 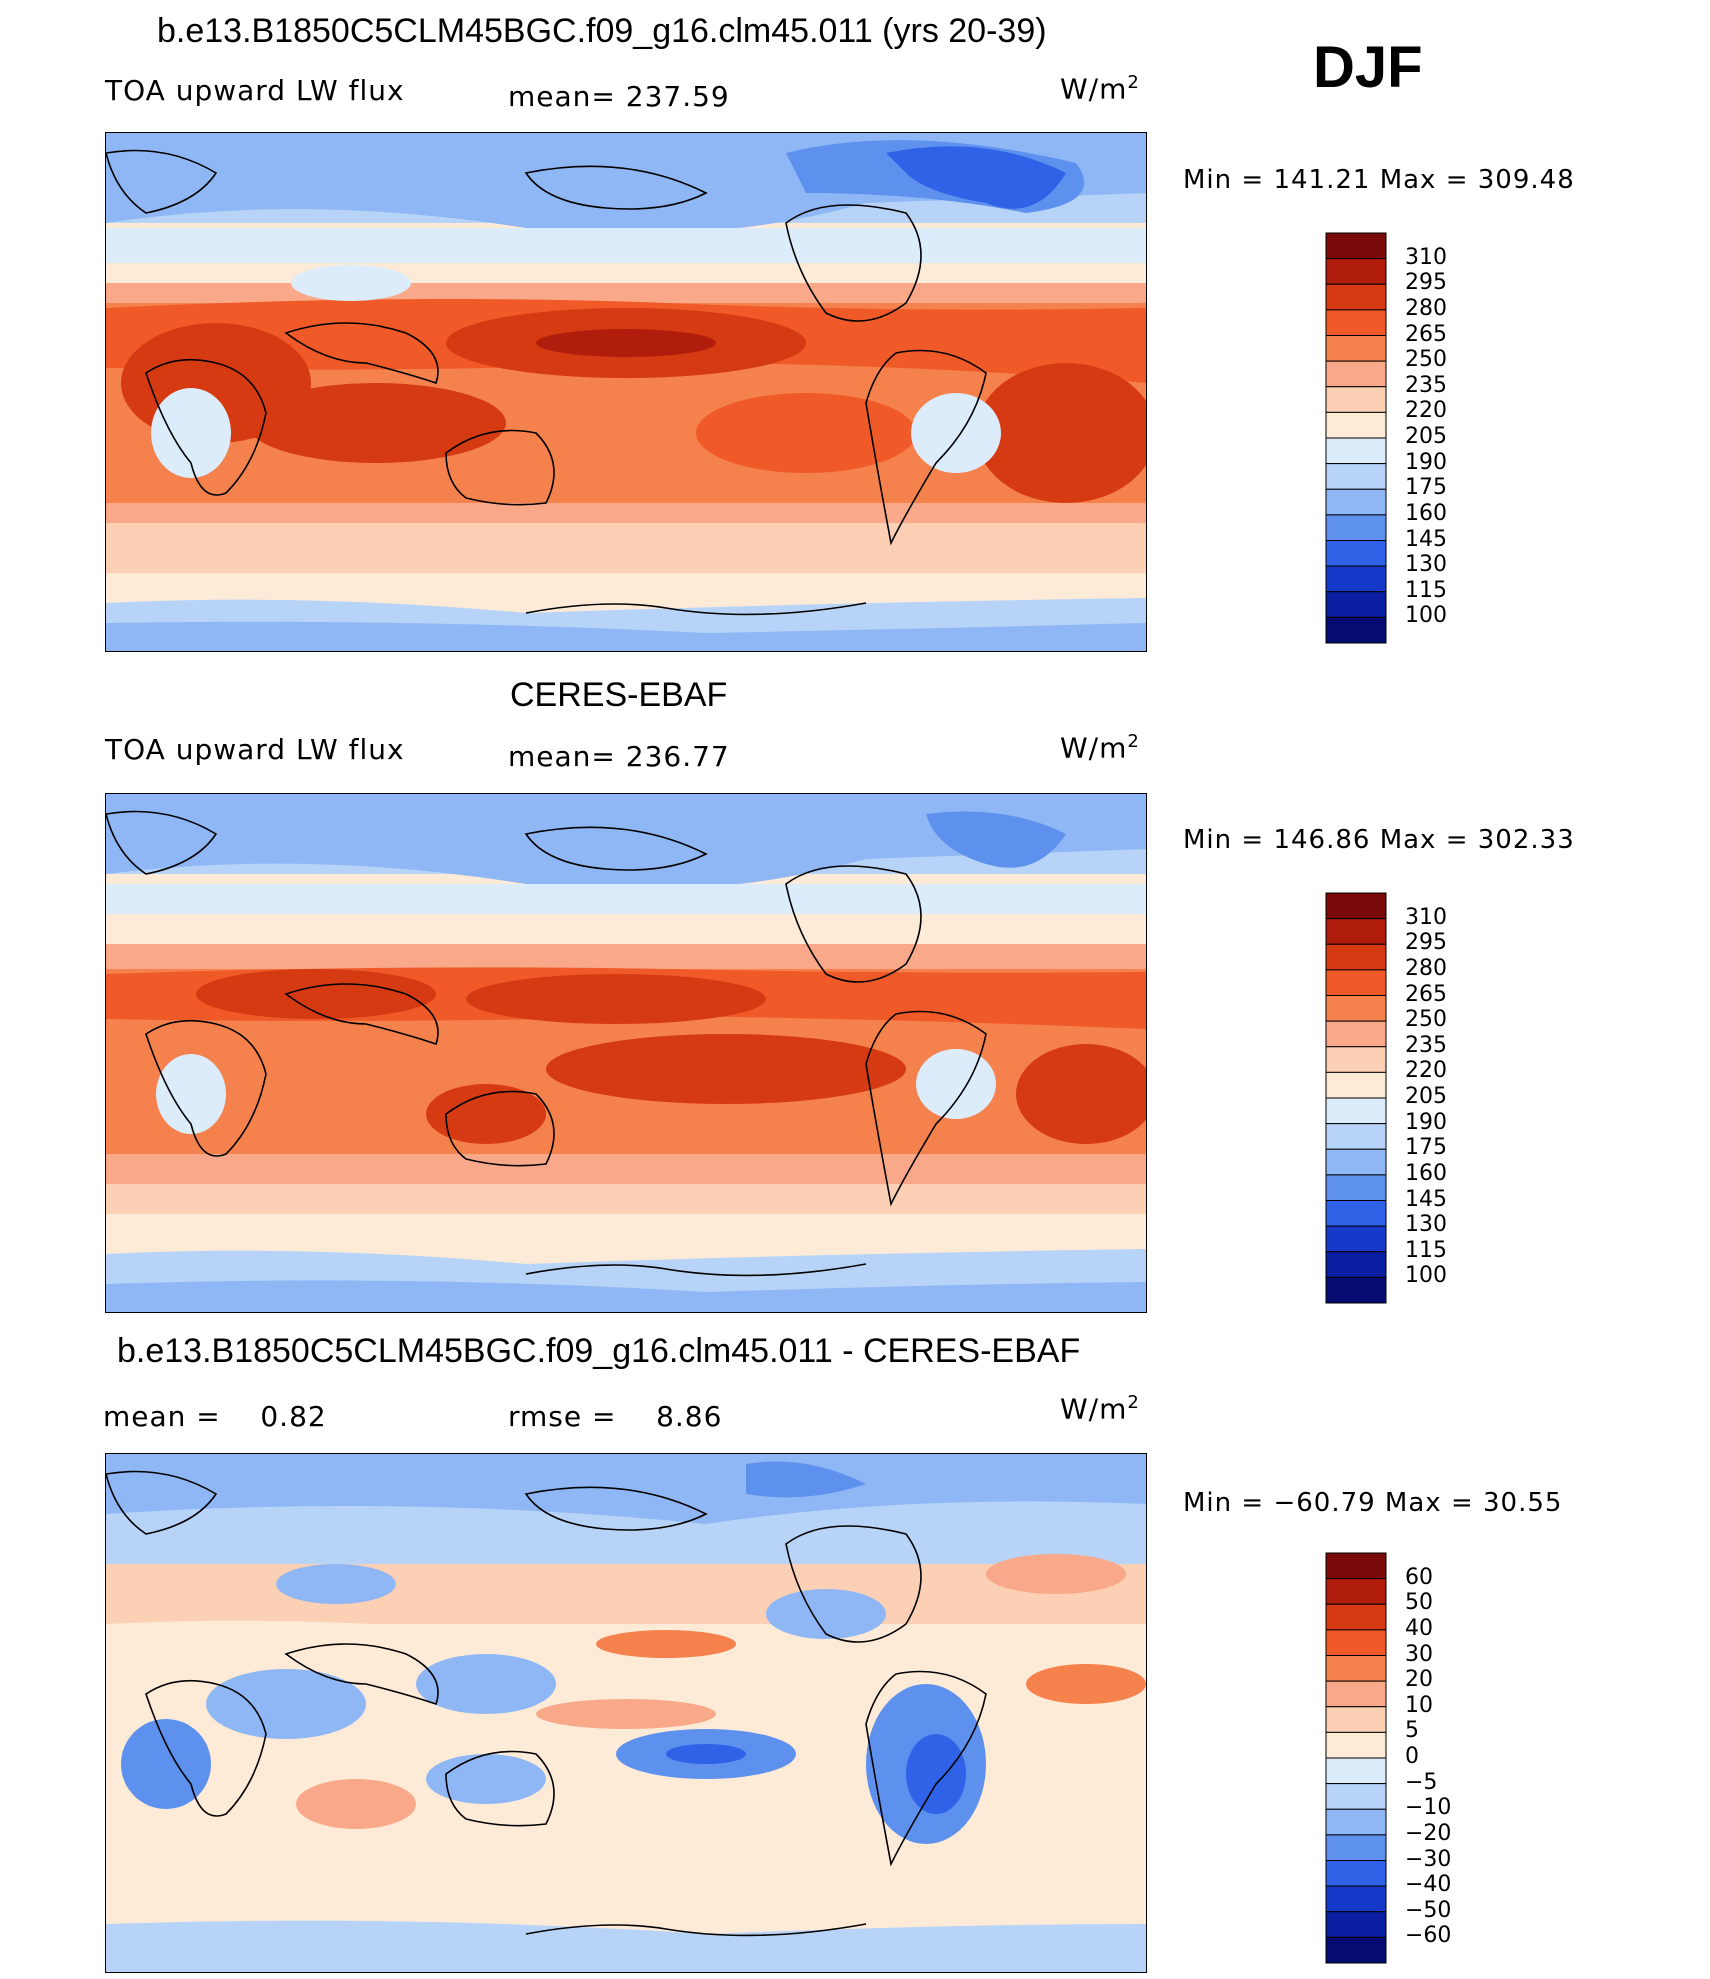 What do you see at coordinates (1419, 1705) in the screenshot?
I see `panel3-colorbar-label: 10` at bounding box center [1419, 1705].